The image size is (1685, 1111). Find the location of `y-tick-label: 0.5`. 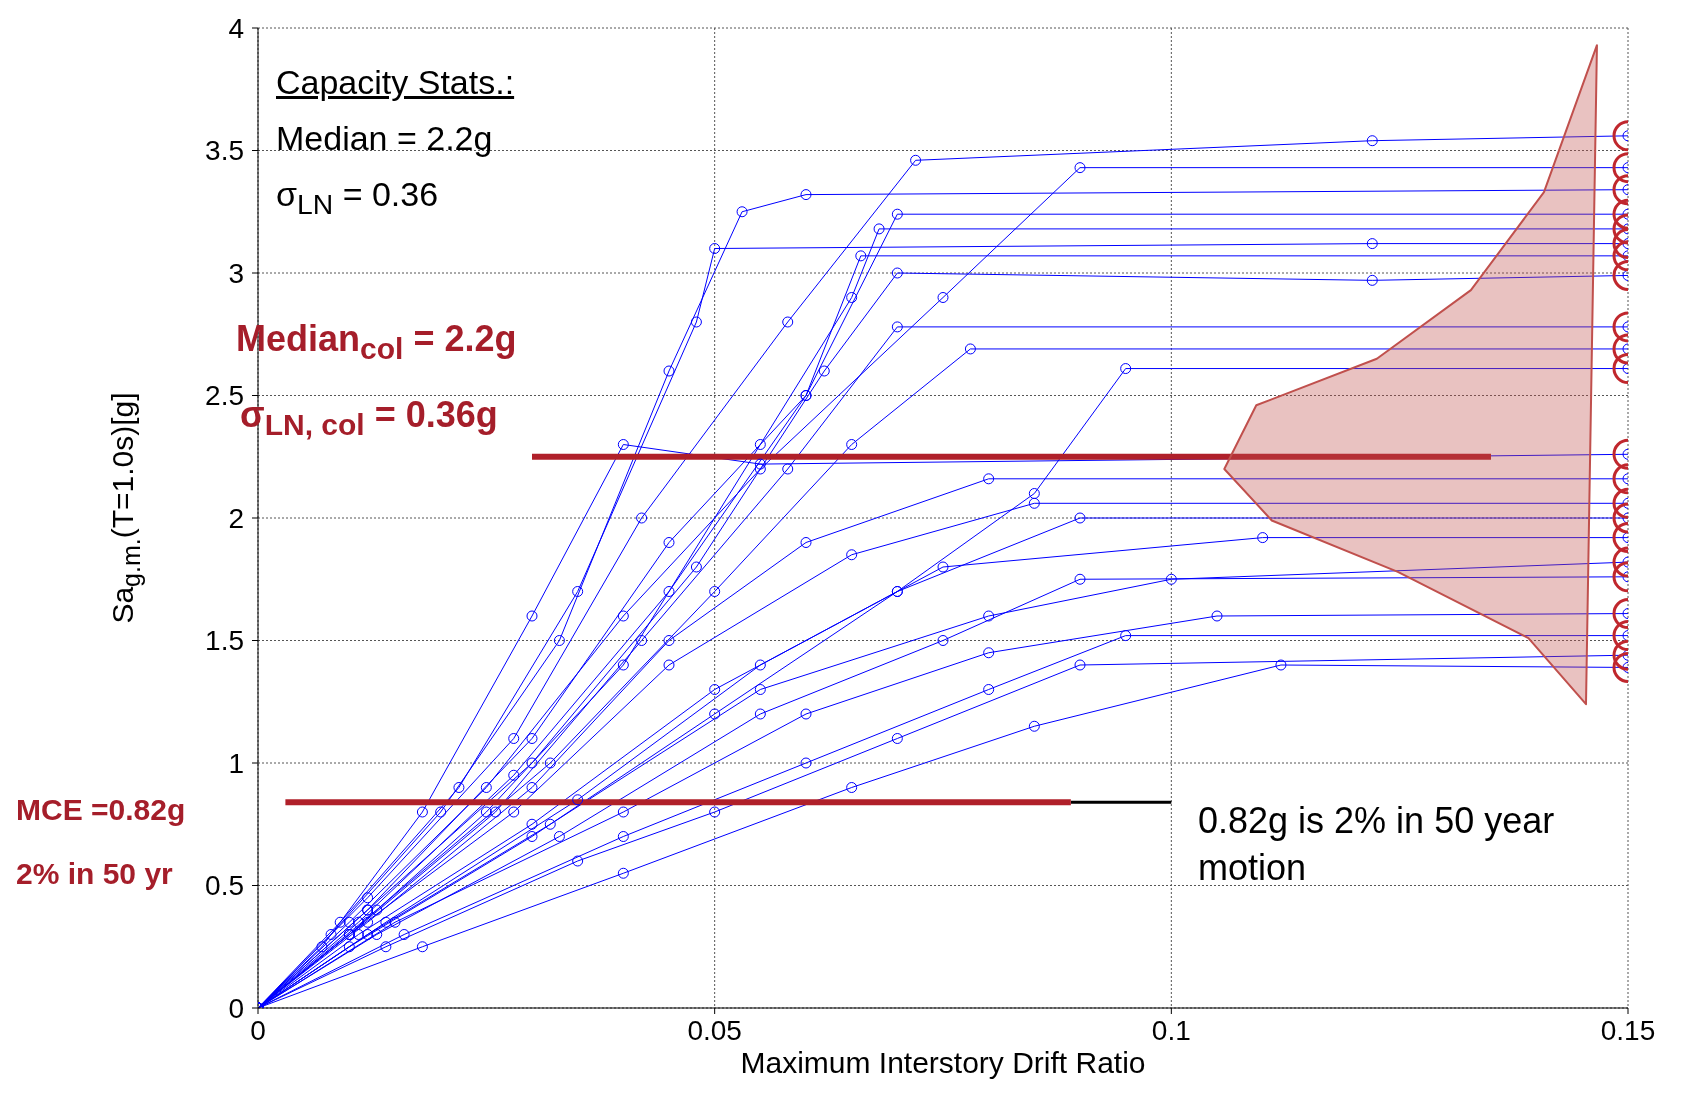

y-tick-label: 0.5 is located at coordinates (224, 886).